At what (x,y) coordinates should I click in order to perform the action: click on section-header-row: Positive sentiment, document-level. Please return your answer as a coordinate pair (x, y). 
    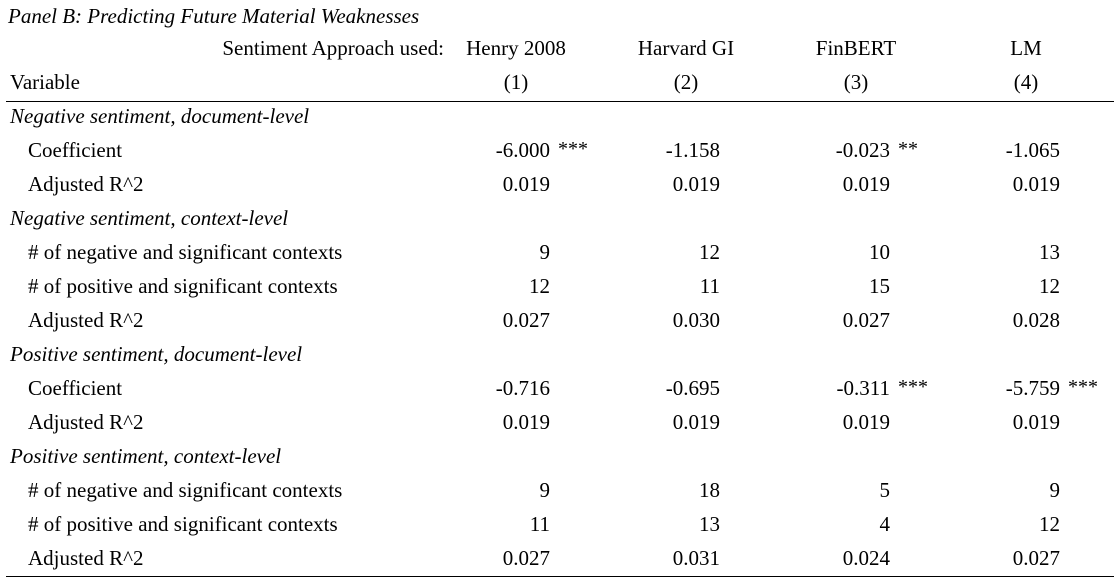
    Looking at the image, I should click on (558, 359).